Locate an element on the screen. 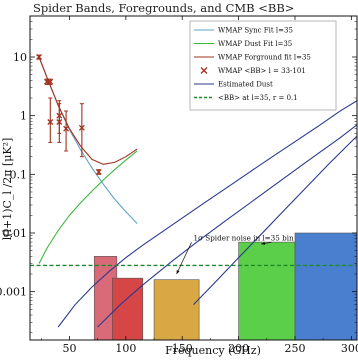  y-tick-label-0-1: 0.1 is located at coordinates (19, 174).